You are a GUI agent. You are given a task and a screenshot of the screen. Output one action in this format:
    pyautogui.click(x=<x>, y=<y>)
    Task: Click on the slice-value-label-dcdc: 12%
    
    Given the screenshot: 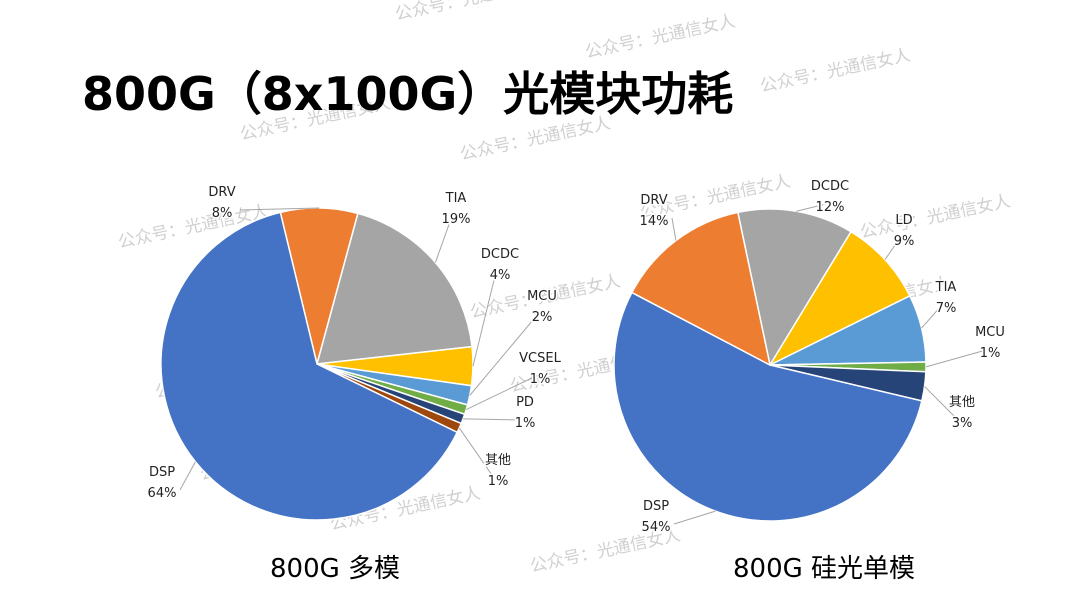 What is the action you would take?
    pyautogui.click(x=830, y=207)
    